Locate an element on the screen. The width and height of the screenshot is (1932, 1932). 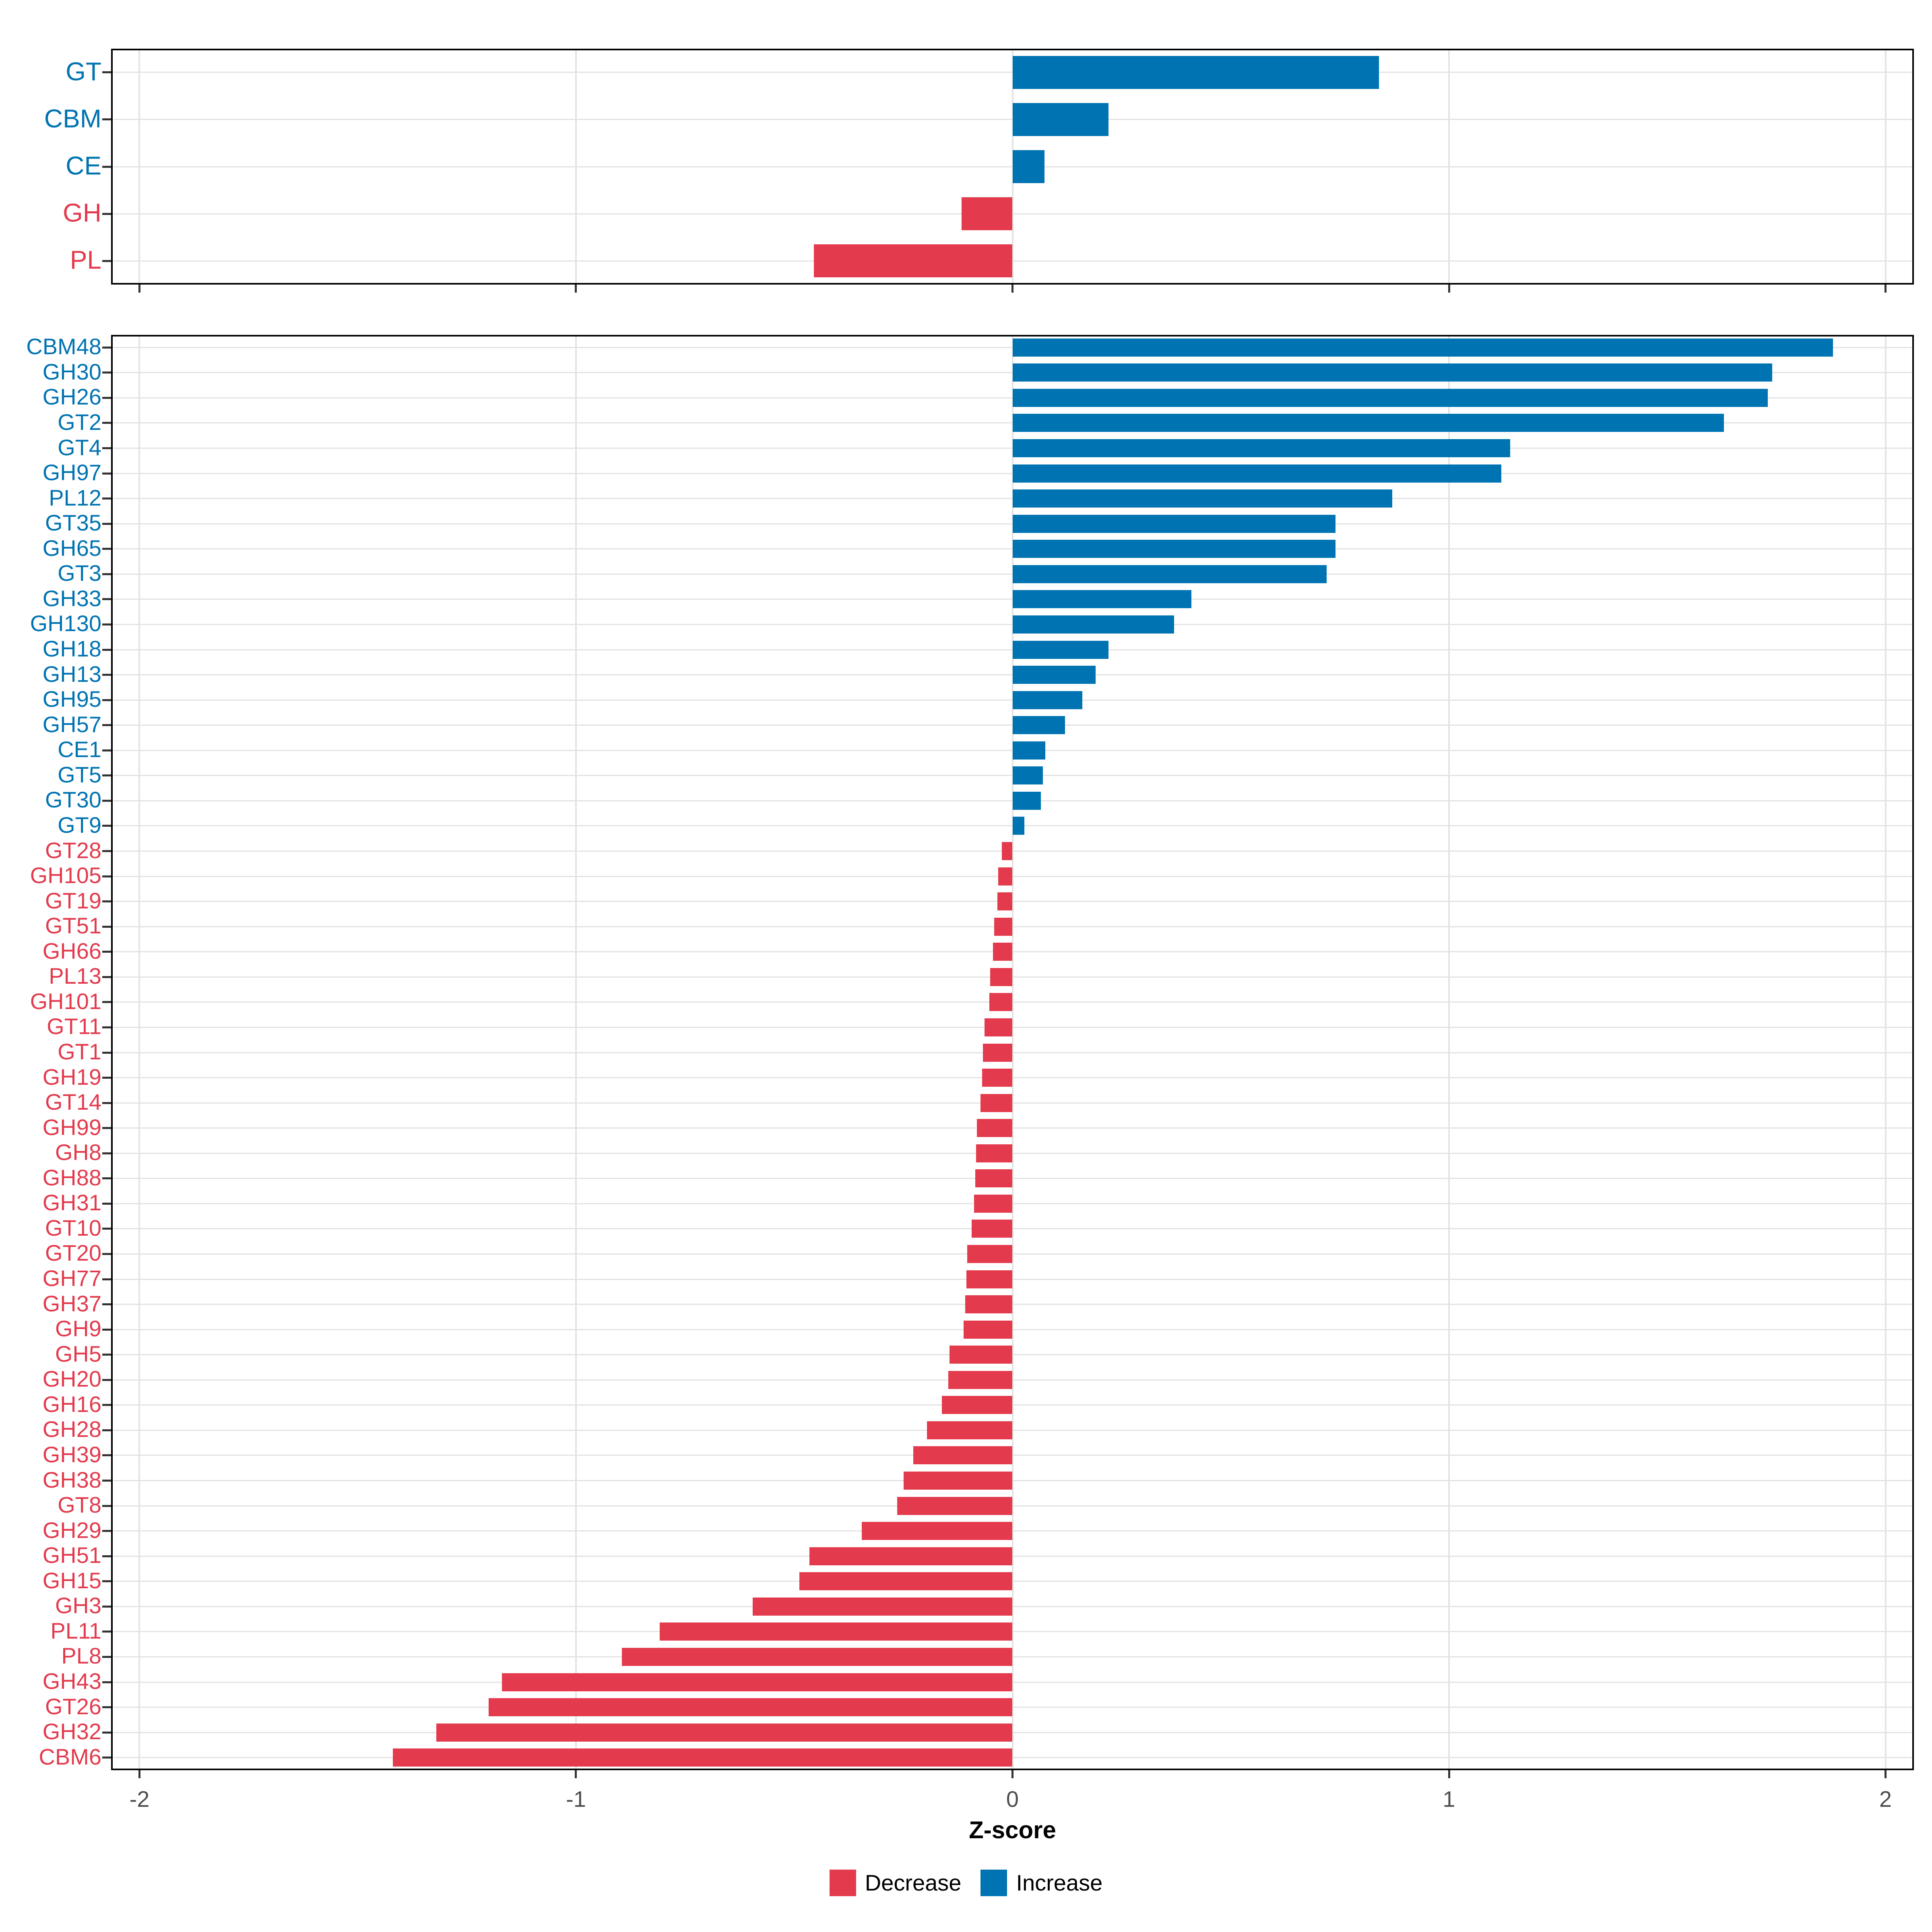
gridline-row-GH19 is located at coordinates (1012, 1078).